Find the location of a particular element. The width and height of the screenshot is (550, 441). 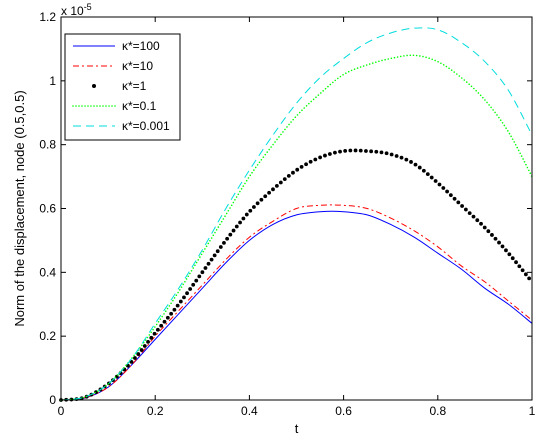

legend-box is located at coordinates (122, 87).